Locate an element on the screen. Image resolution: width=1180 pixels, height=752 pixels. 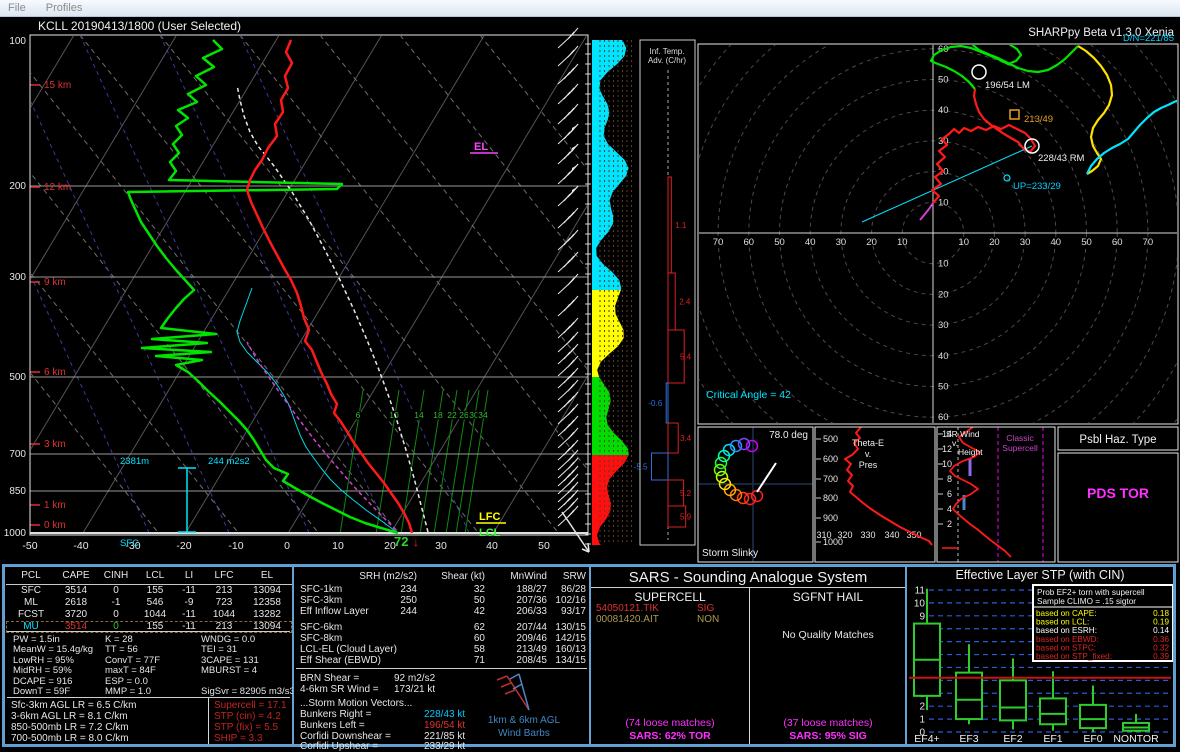
sars-match-tag: NON is located at coordinates (708, 619).